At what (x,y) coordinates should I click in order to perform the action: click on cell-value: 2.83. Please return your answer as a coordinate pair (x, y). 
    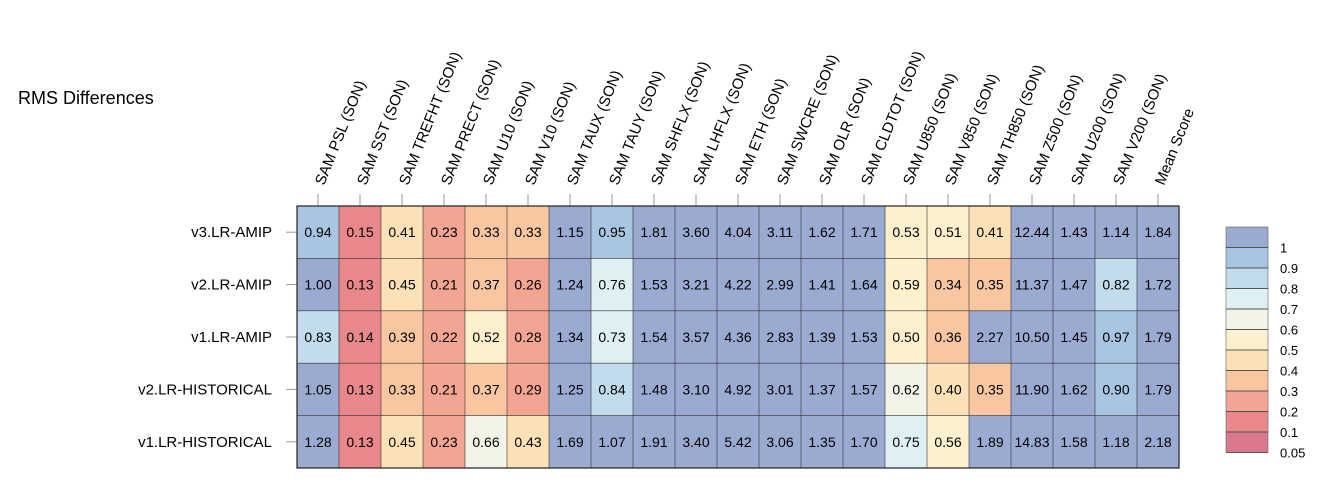
    Looking at the image, I should click on (779, 337).